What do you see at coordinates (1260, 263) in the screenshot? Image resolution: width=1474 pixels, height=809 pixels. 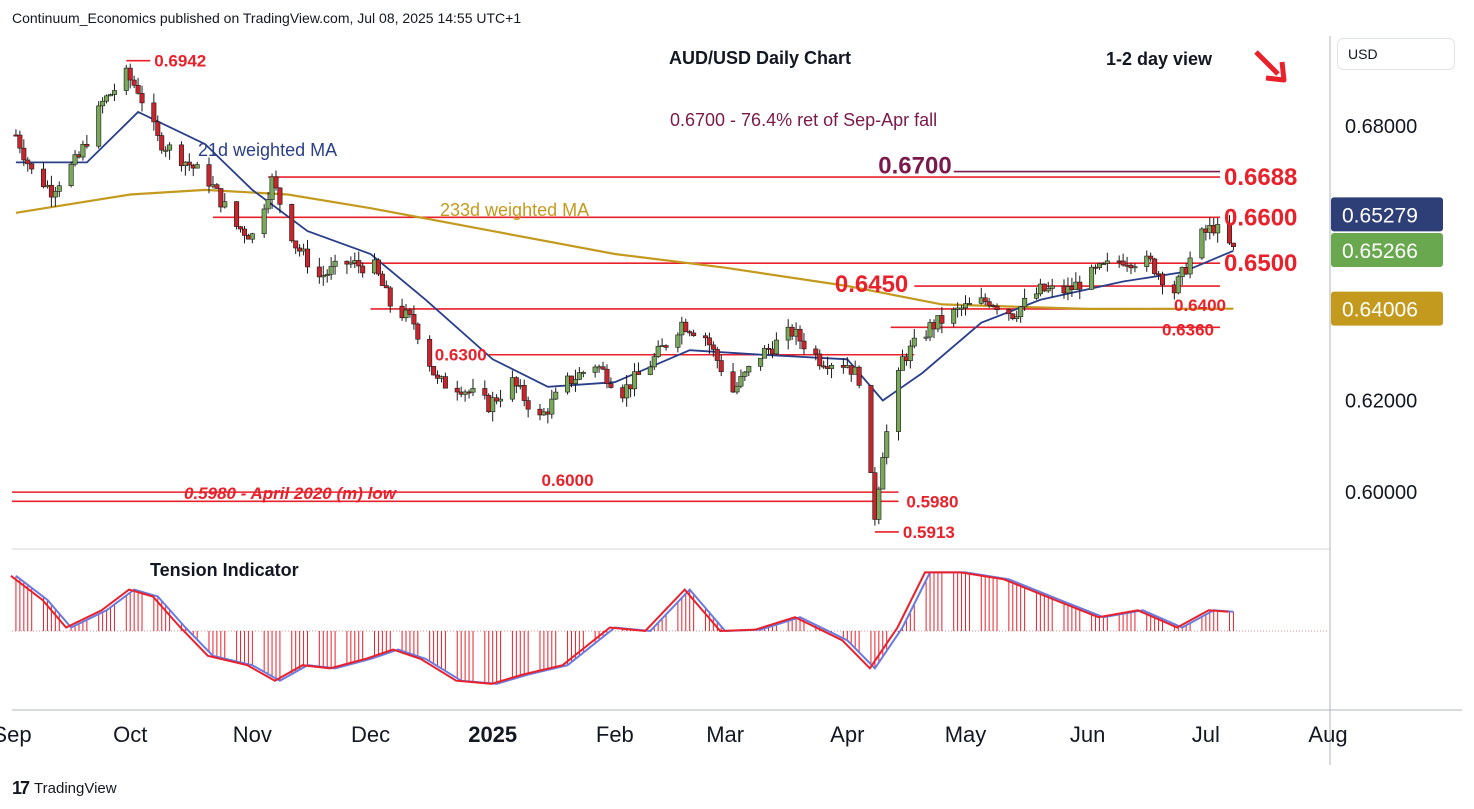 I see `level-label: 0.6500` at bounding box center [1260, 263].